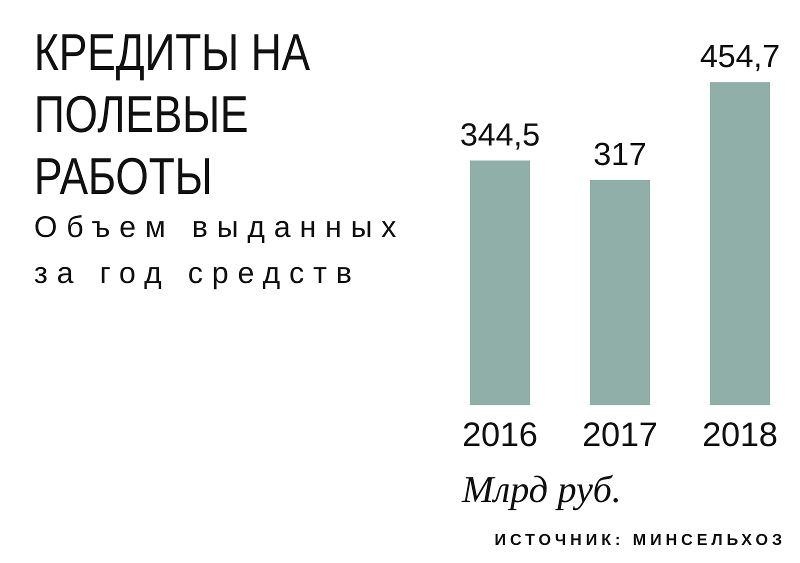  I want to click on data-label: 454,7, so click(740, 56).